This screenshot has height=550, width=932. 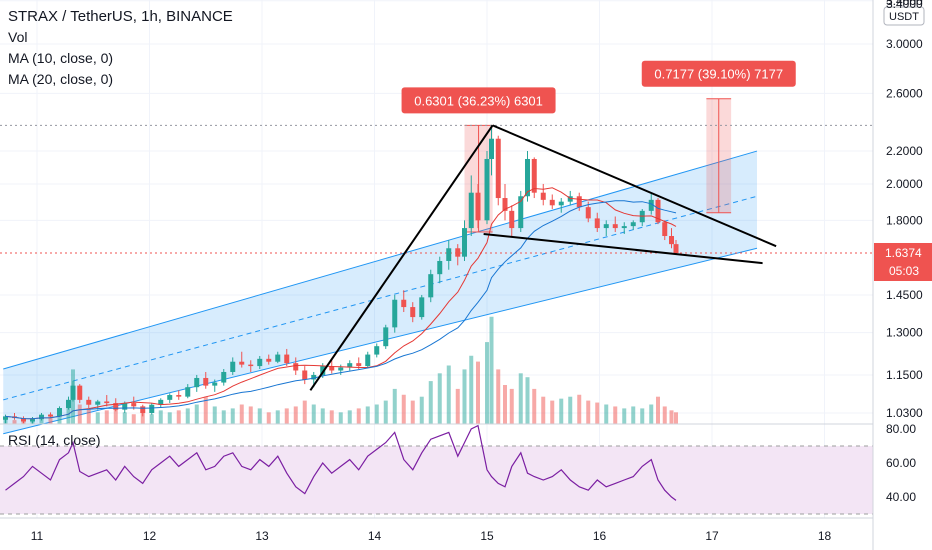 I want to click on x-tick-label: 12, so click(x=150, y=536).